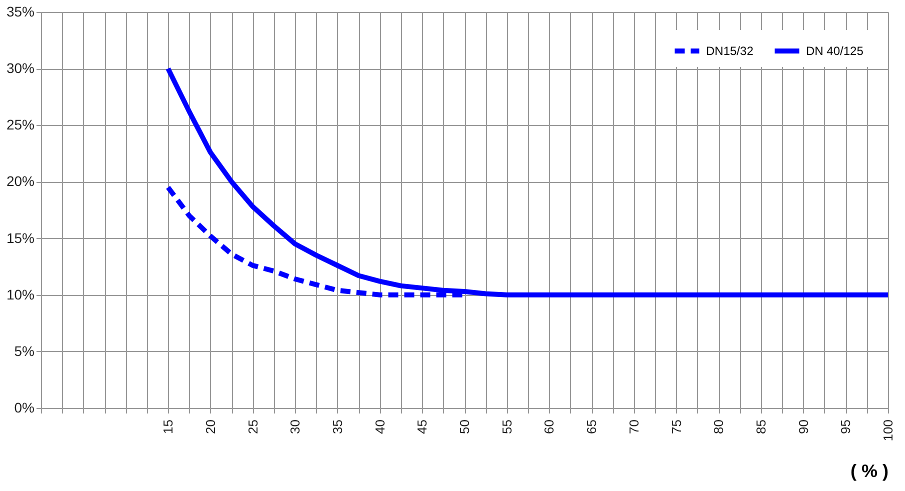 Image resolution: width=905 pixels, height=491 pixels. Describe the element at coordinates (592, 427) in the screenshot. I see `x-tick-label: 65` at that location.